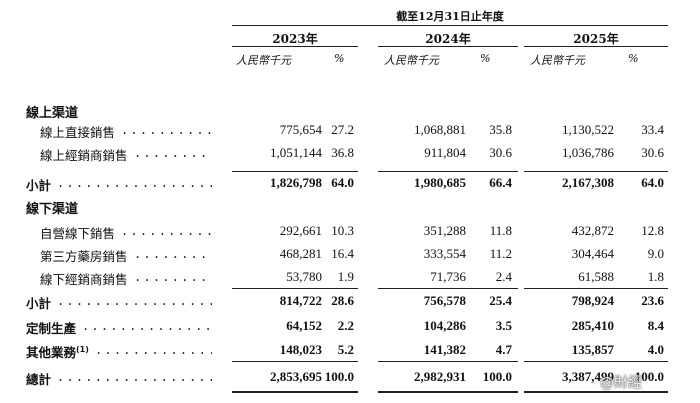 Image resolution: width=700 pixels, height=403 pixels. Describe the element at coordinates (444, 230) in the screenshot. I see `amount-cell: 351,288` at that location.